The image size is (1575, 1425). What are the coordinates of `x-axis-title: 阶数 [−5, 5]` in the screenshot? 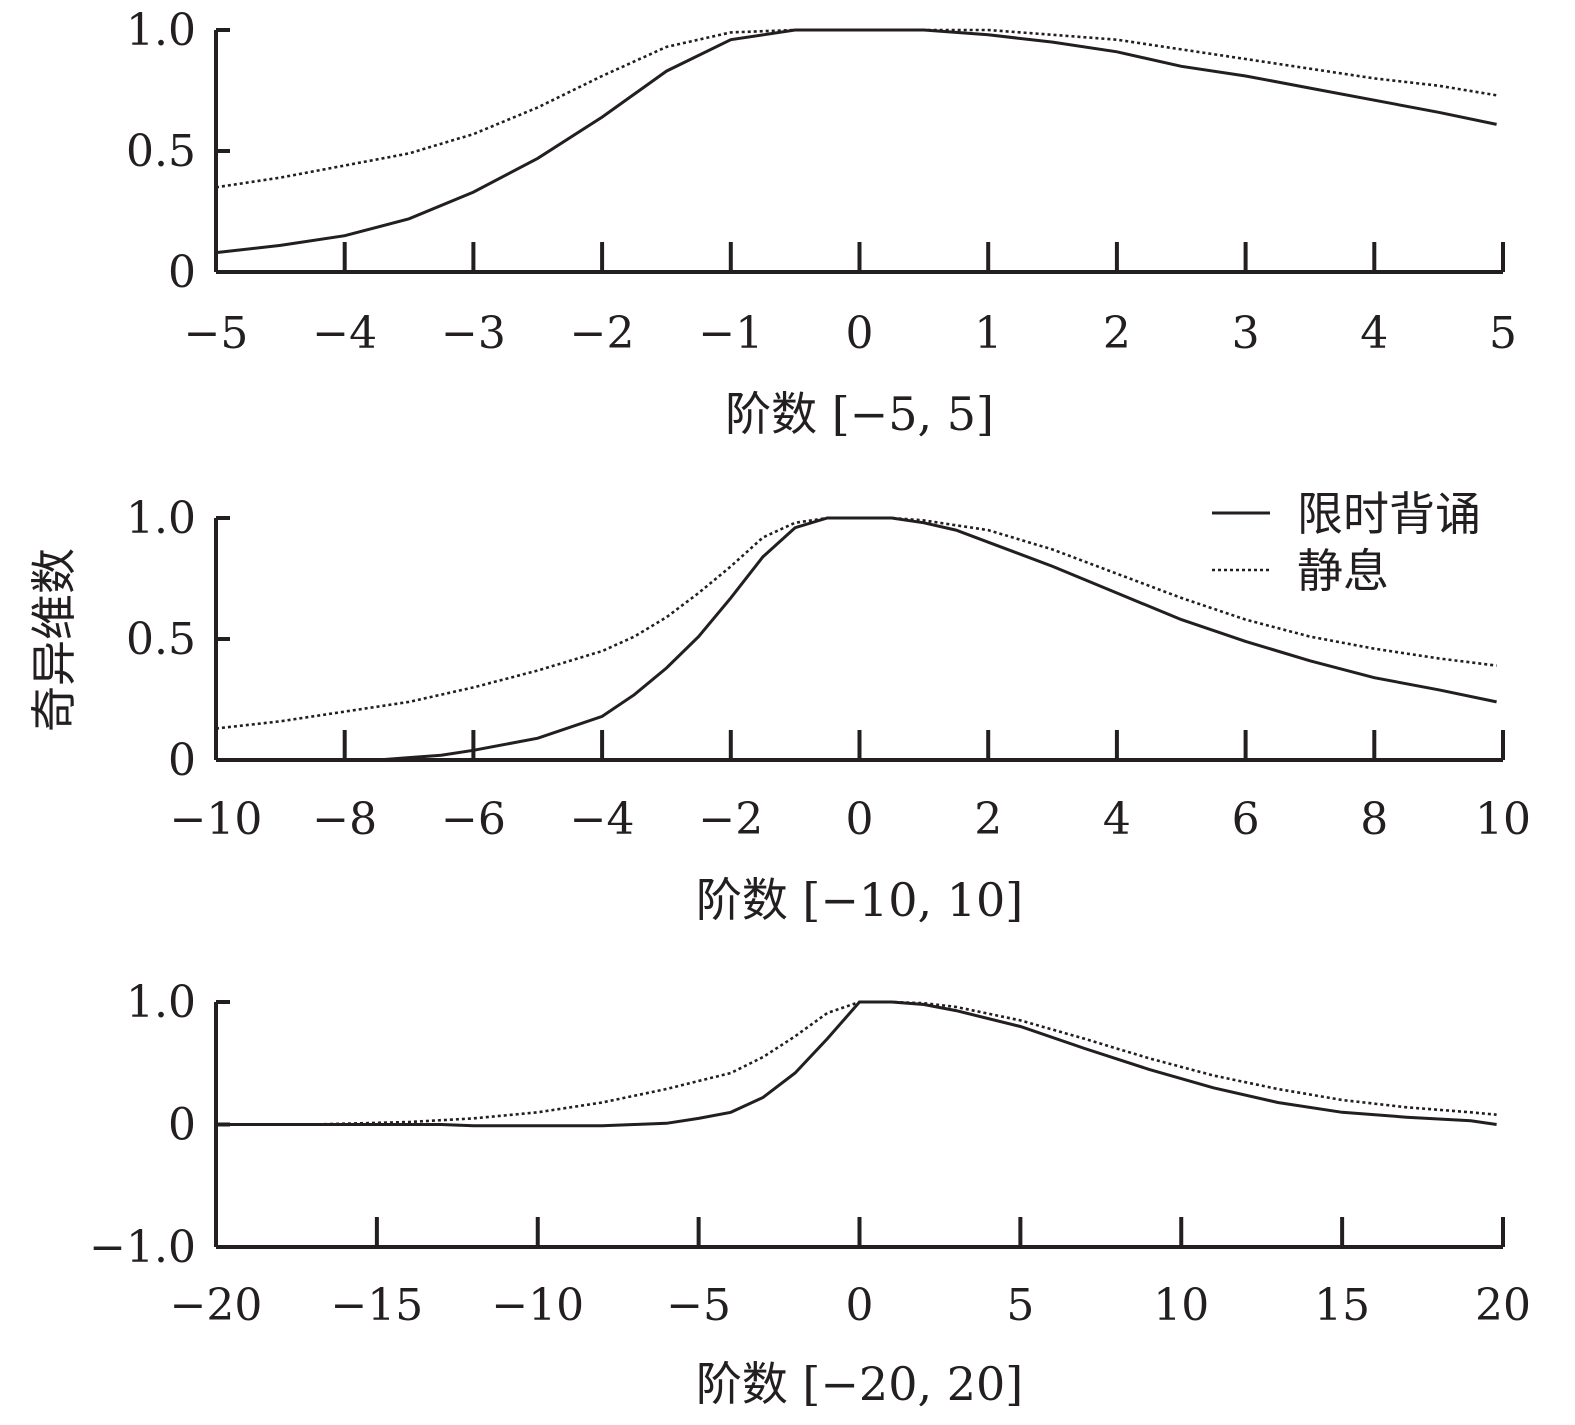 It's located at (859, 414).